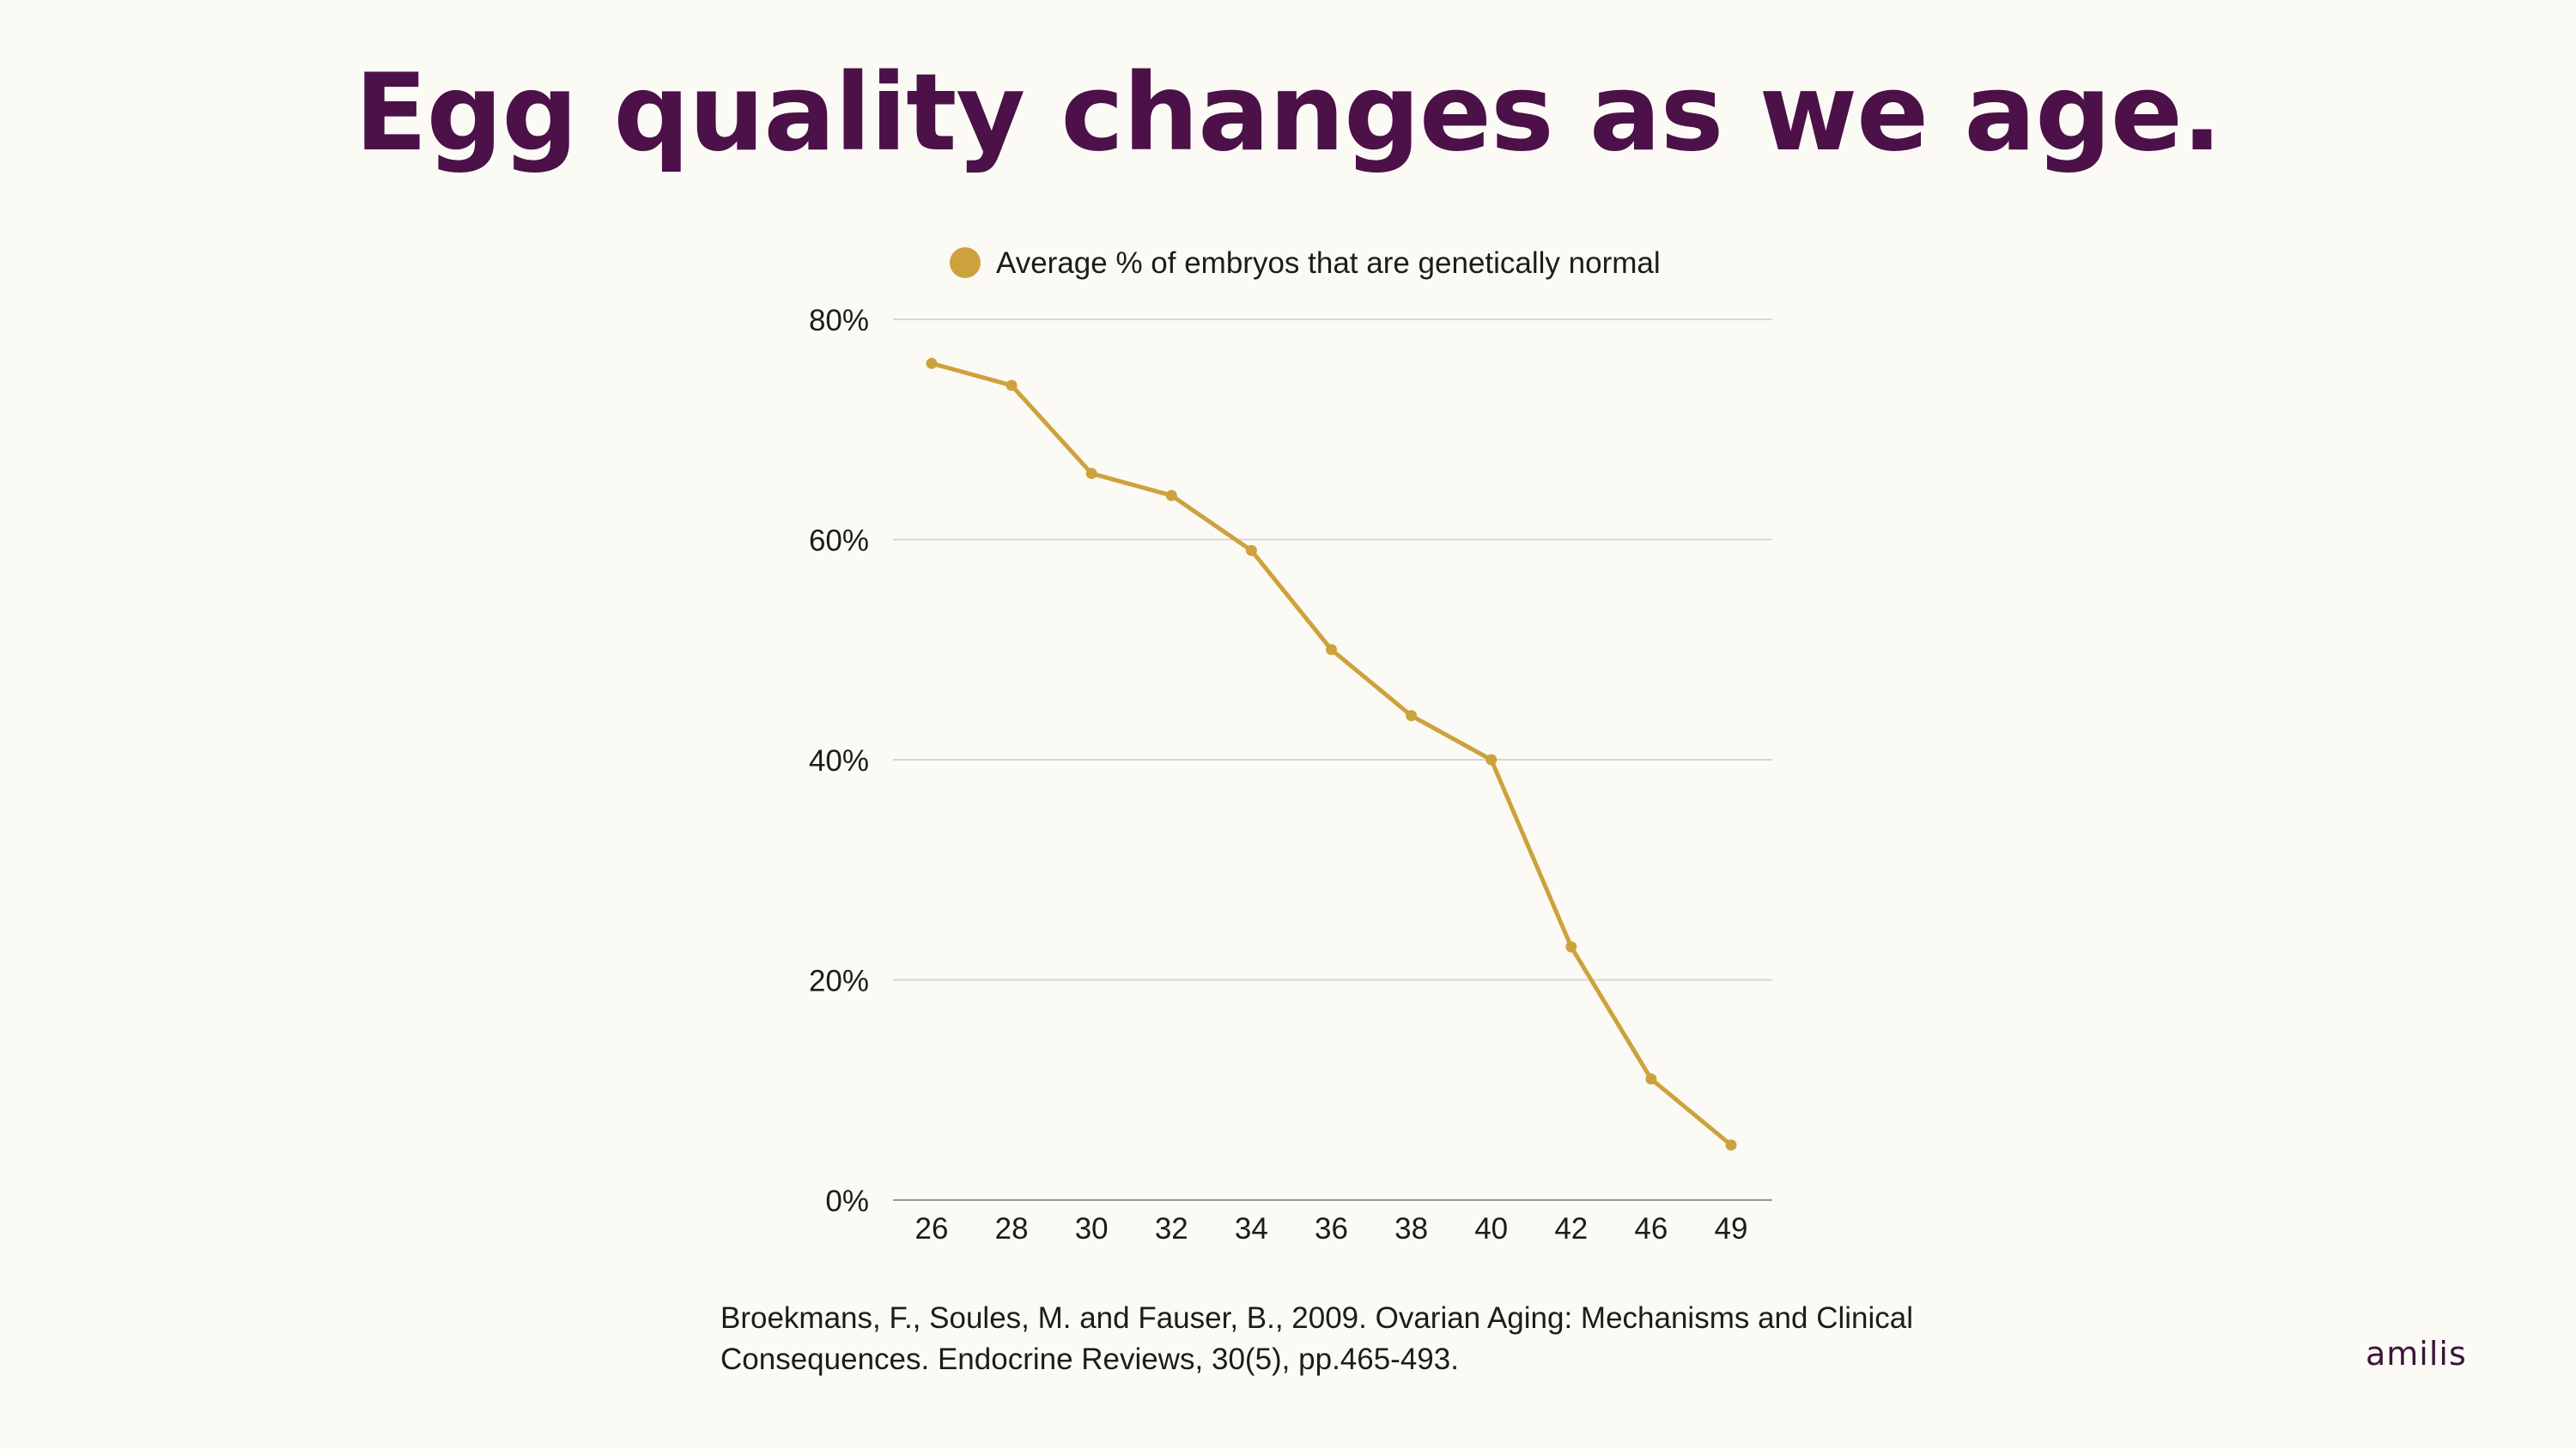  I want to click on x-tick-label: 36, so click(1331, 1229).